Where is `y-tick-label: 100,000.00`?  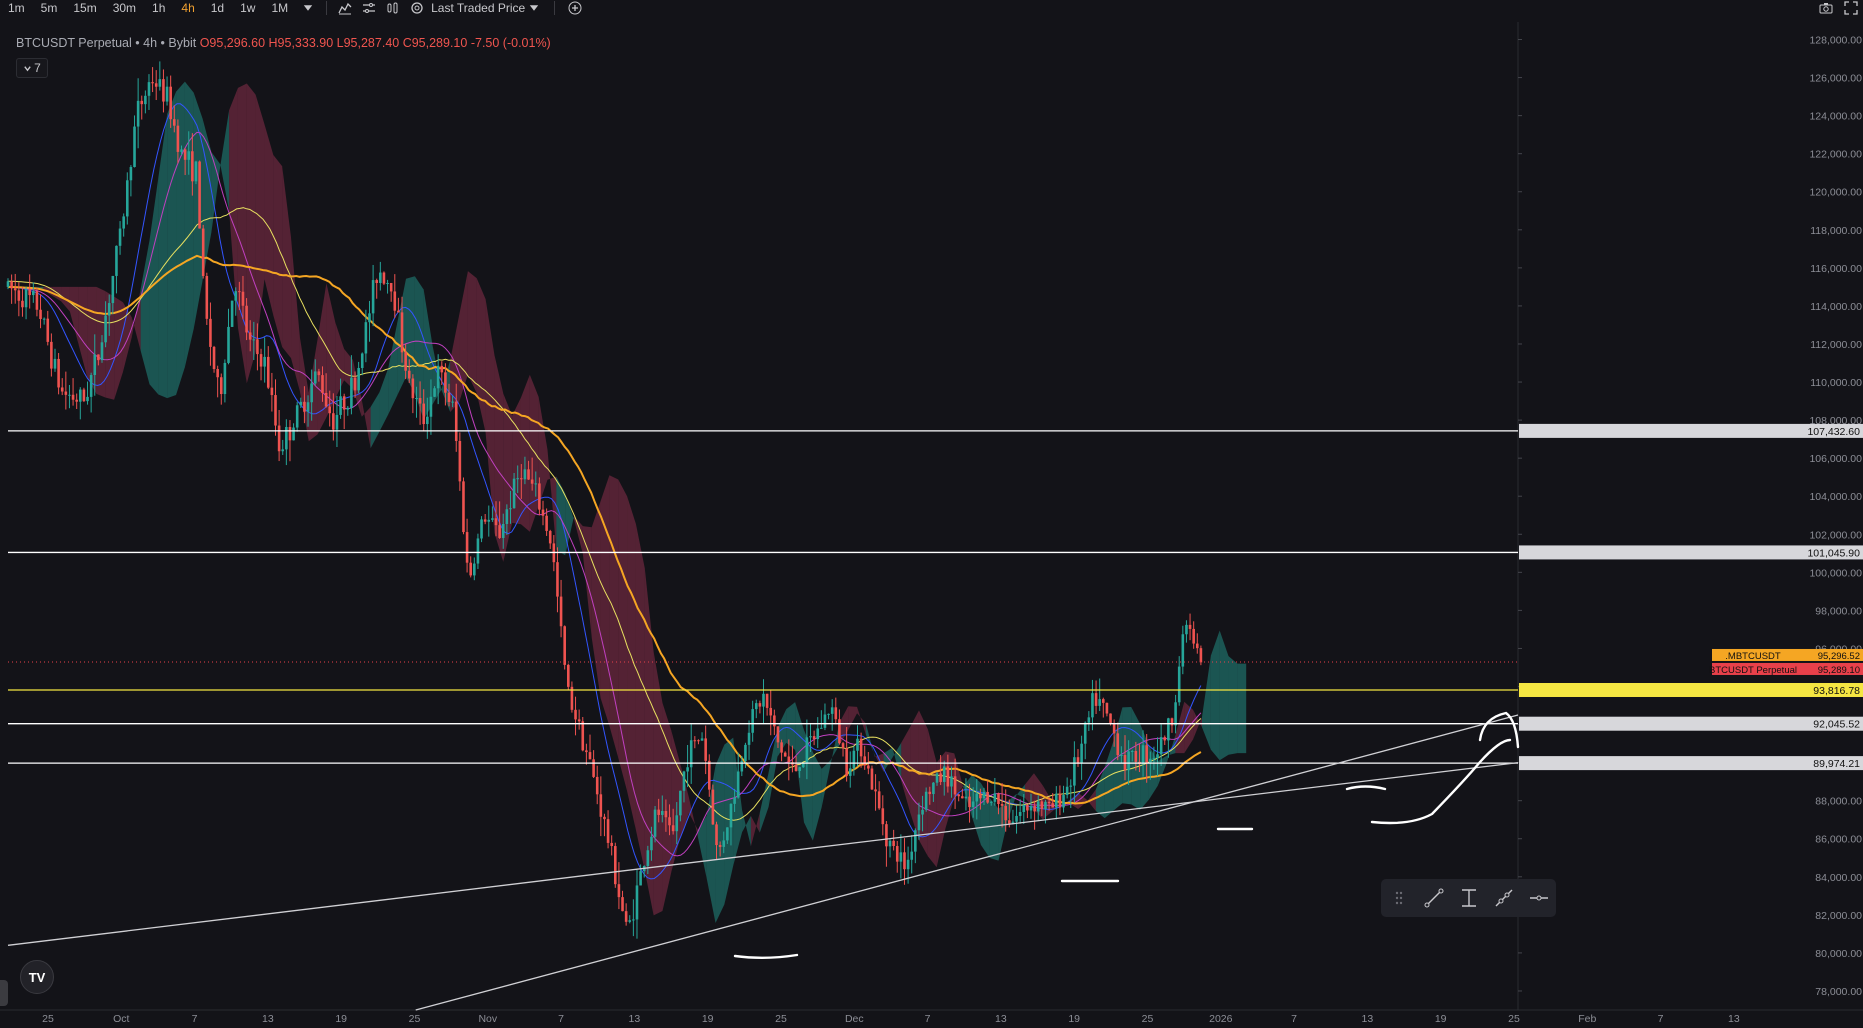
y-tick-label: 100,000.00 is located at coordinates (1835, 573).